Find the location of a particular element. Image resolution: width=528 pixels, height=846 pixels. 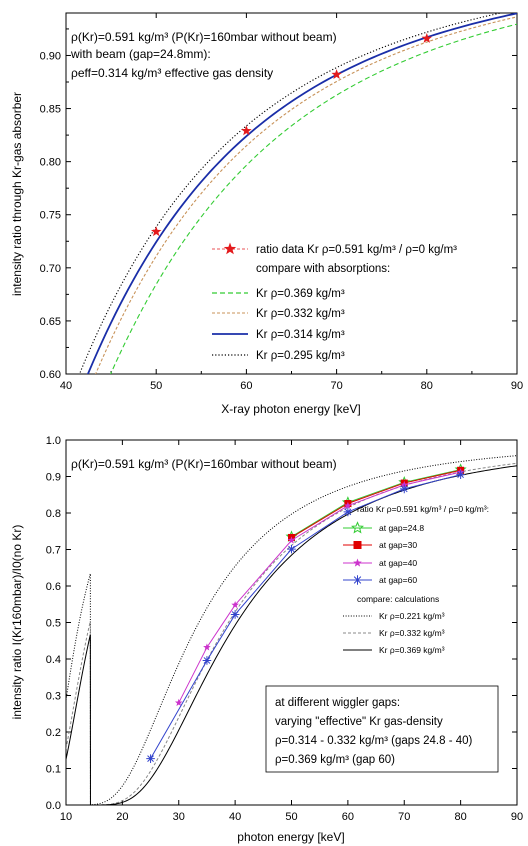

top-legend-data-star is located at coordinates (230, 248).